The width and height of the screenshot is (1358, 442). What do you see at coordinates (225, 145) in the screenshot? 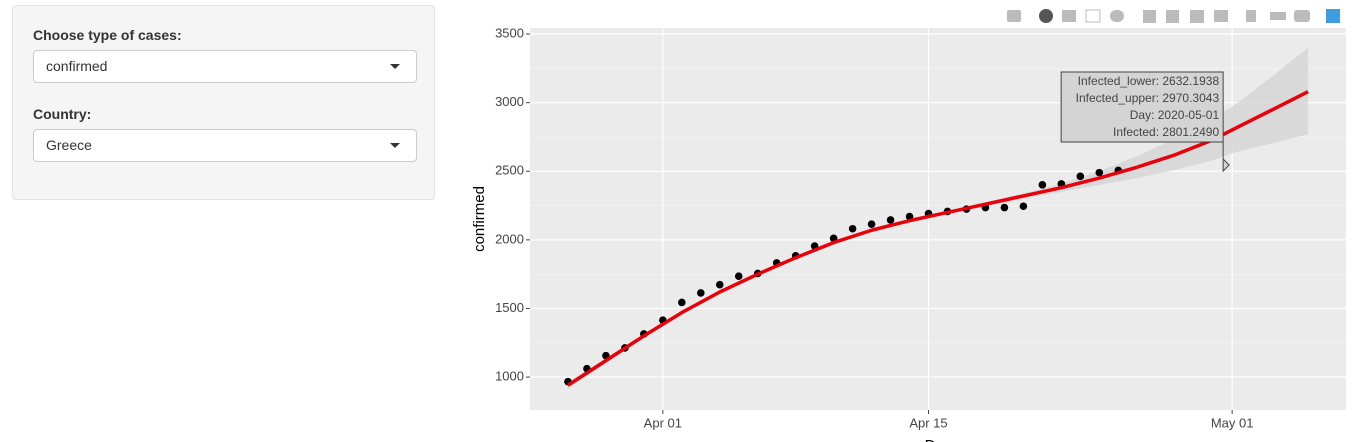
I see `country-select: Greece` at bounding box center [225, 145].